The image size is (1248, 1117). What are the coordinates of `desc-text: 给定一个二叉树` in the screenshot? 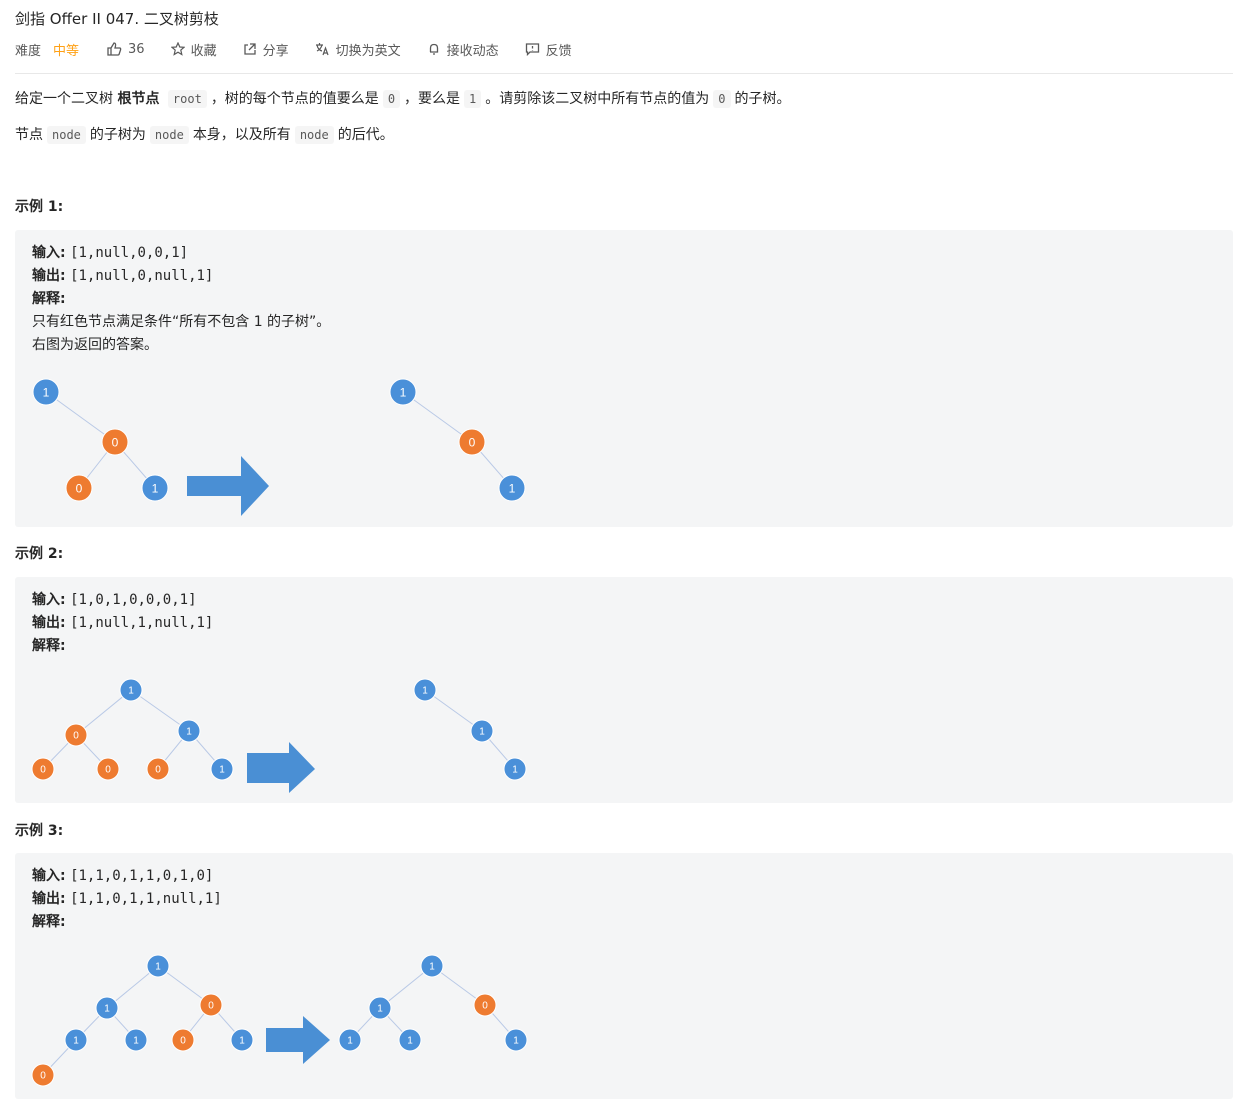 It's located at (64, 99).